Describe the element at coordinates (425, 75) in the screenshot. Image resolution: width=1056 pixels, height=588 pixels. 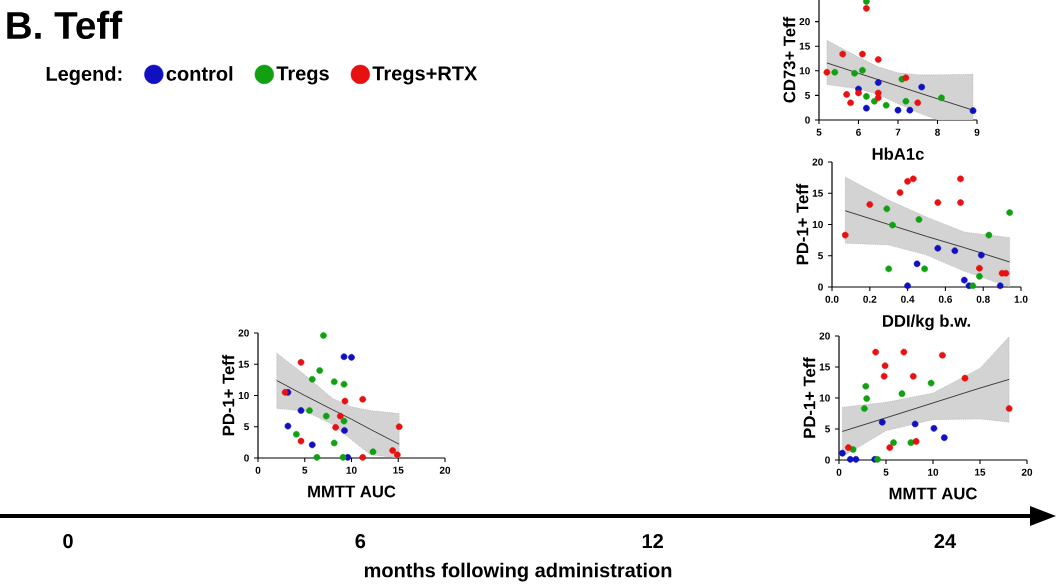
I see `legend-label: Tregs+RTX` at that location.